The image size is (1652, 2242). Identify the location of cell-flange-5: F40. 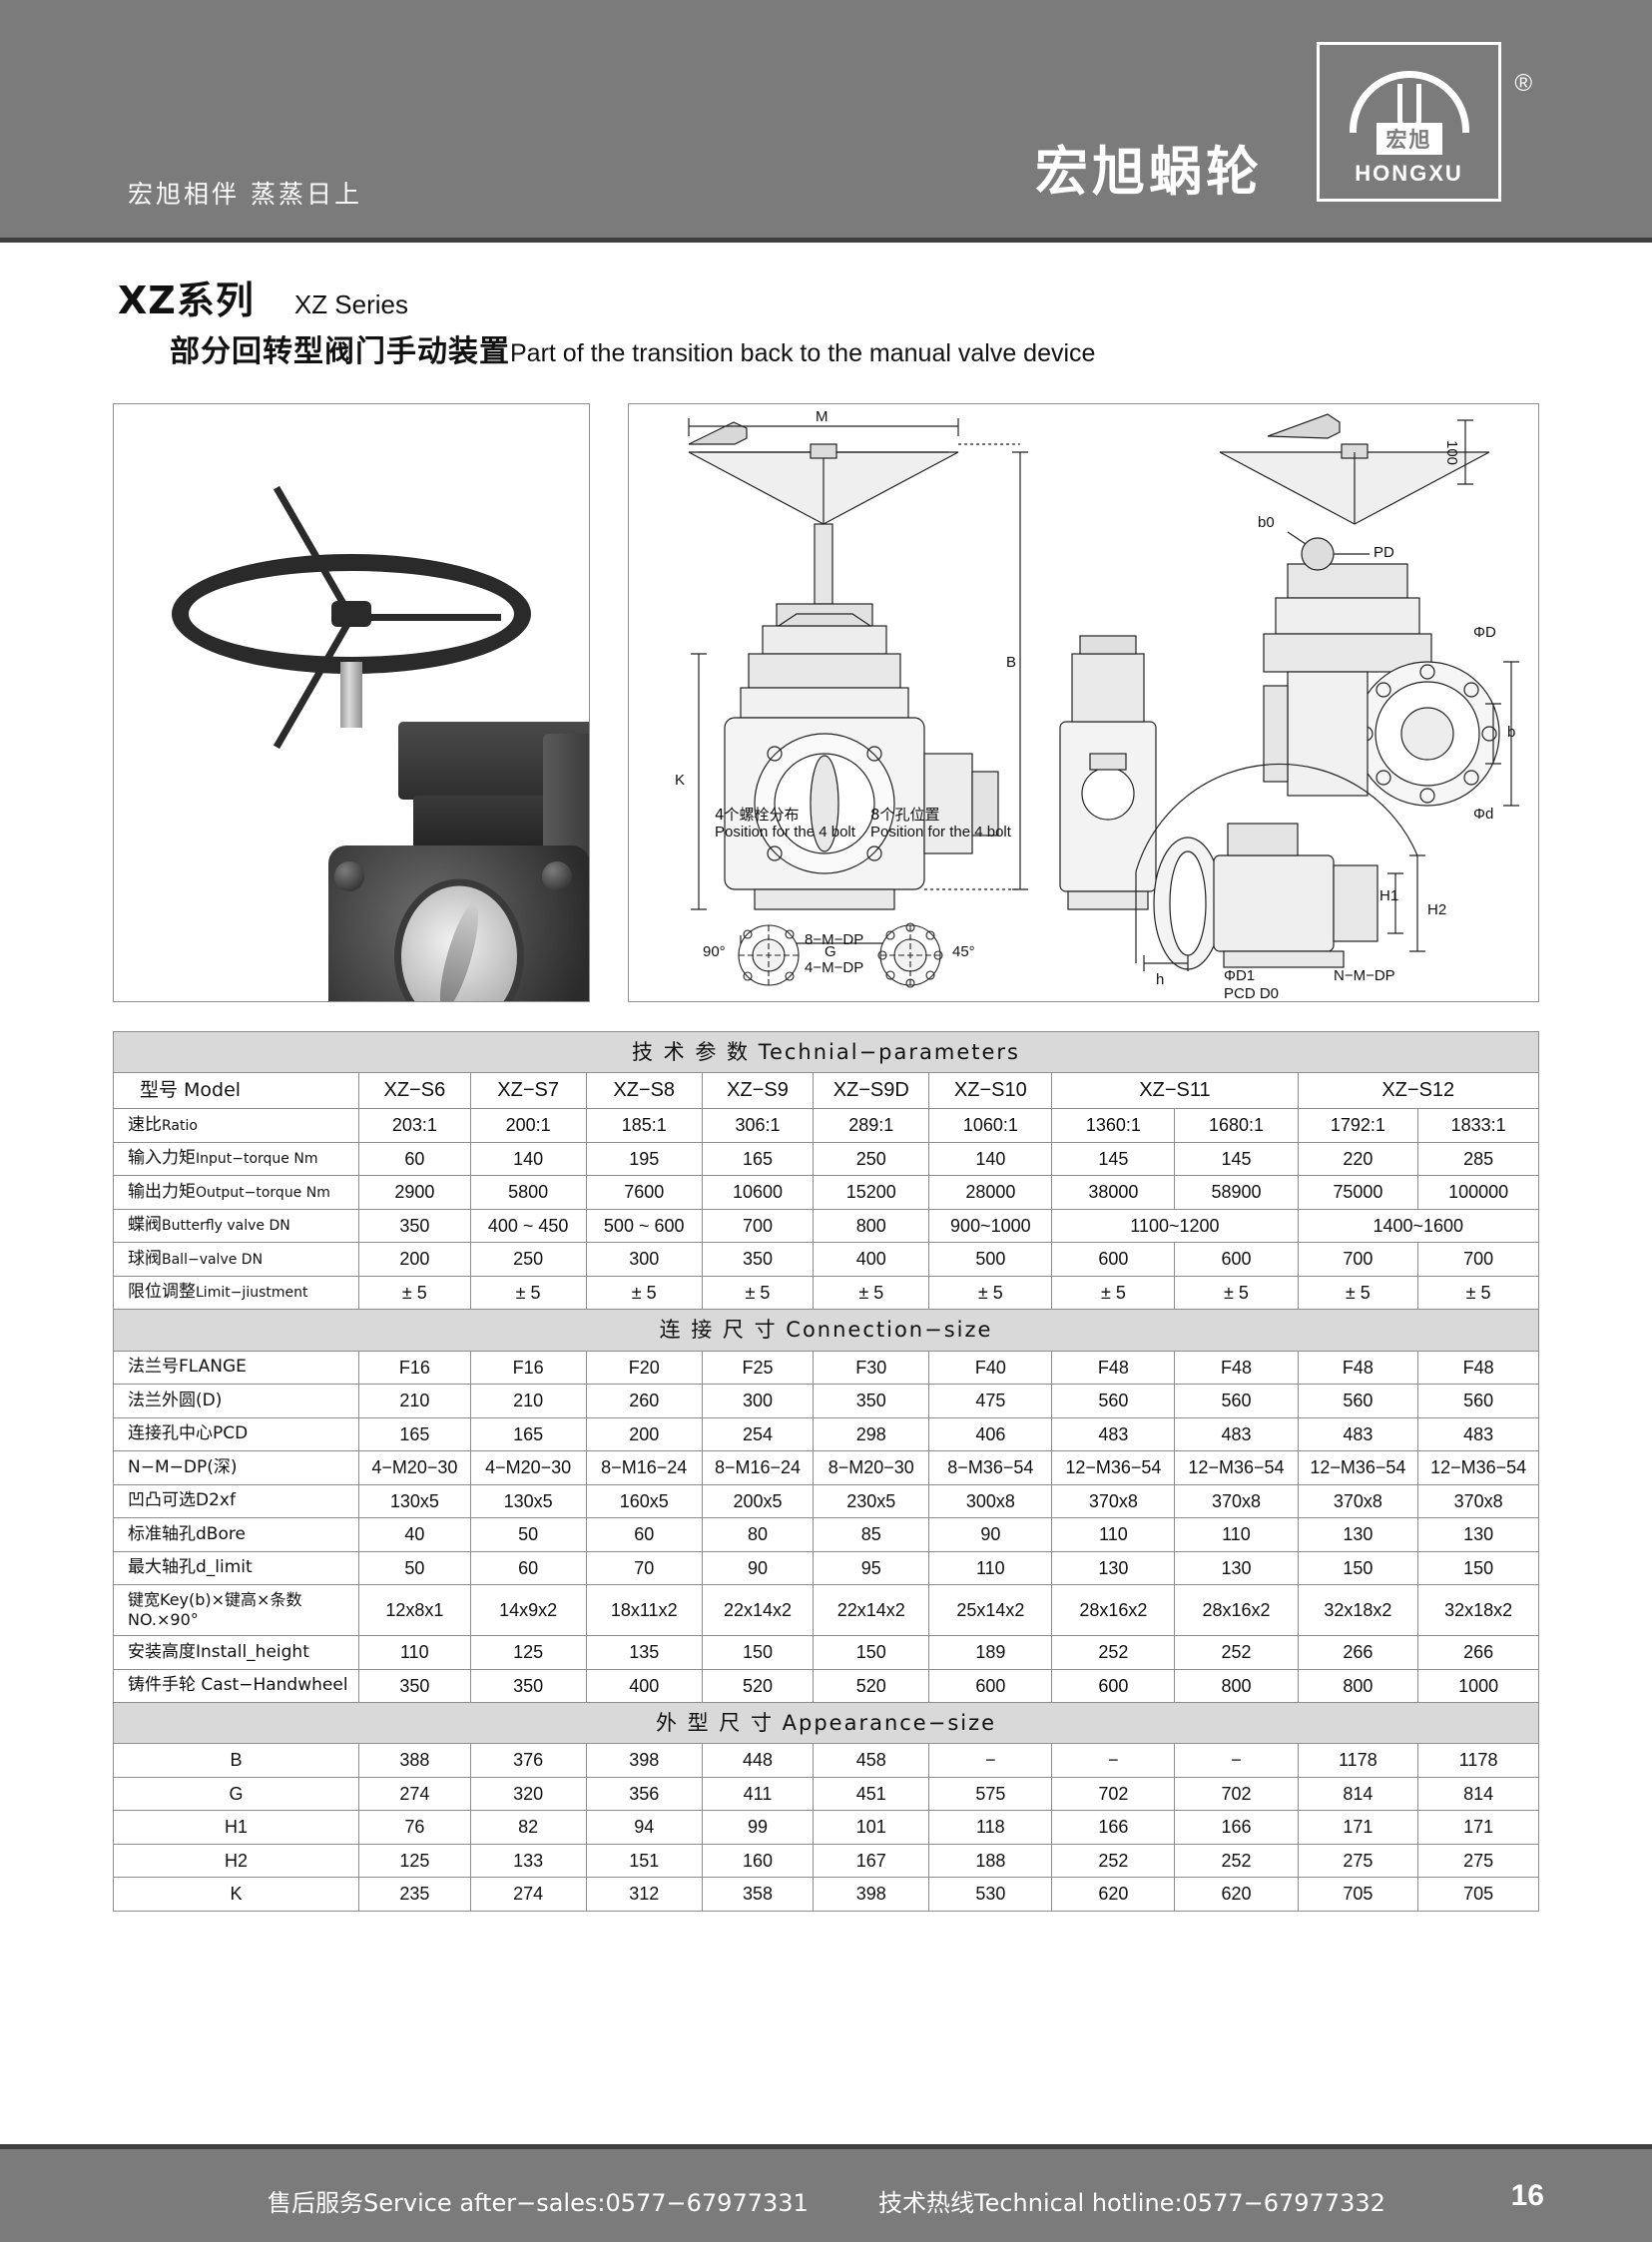
(990, 1367).